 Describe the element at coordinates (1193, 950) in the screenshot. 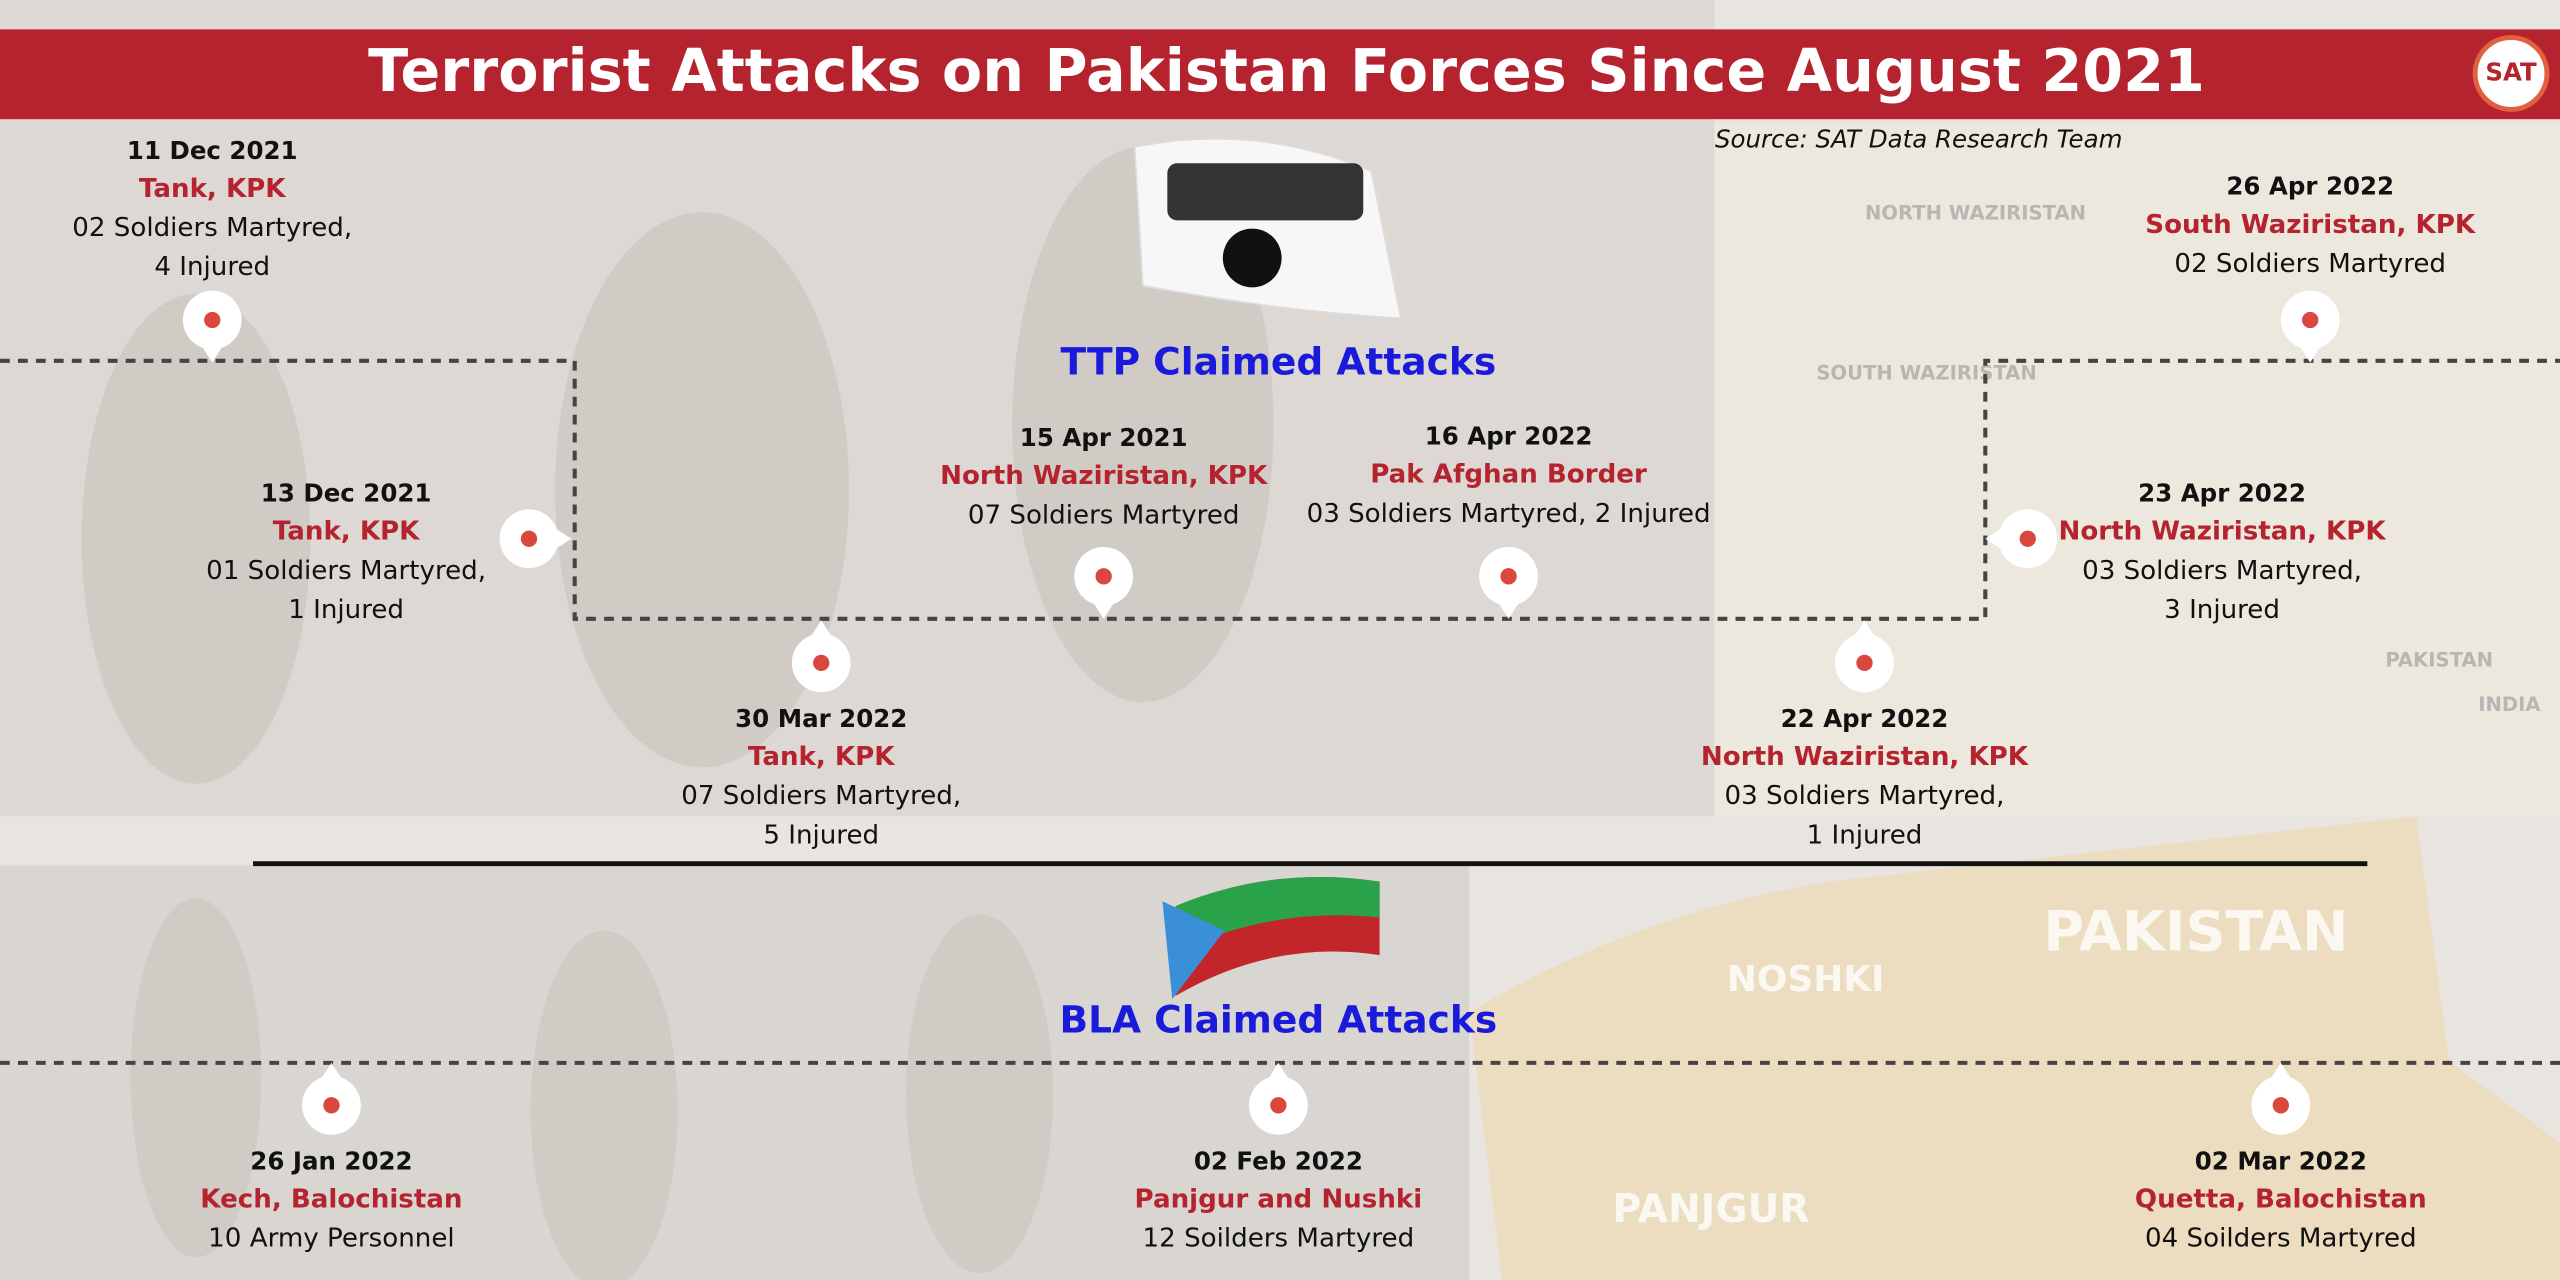

I see `bla-flag-blue` at that location.